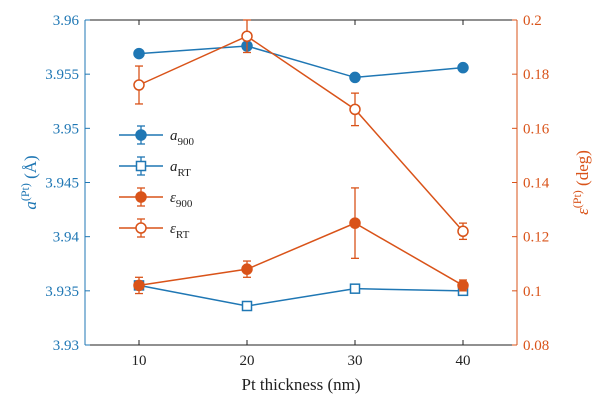  I want to click on legend-item: εRT, so click(154, 229).